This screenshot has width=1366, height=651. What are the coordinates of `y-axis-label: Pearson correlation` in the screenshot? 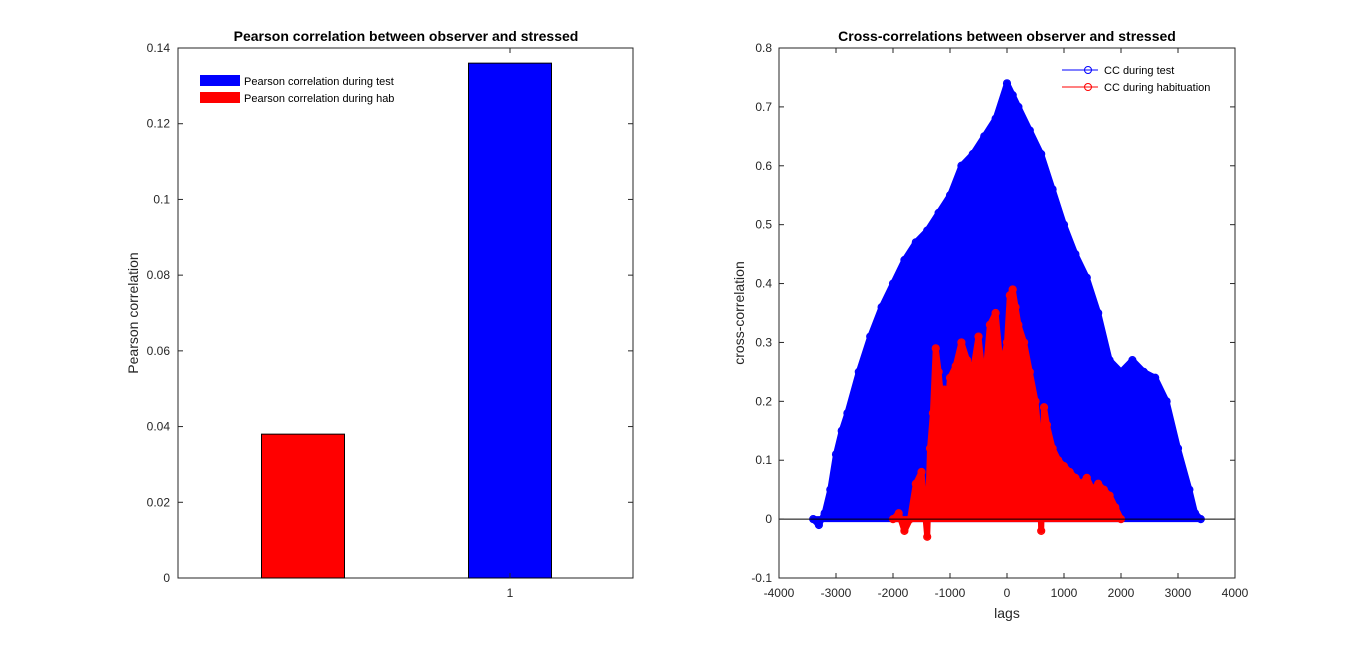 It's located at (133, 312).